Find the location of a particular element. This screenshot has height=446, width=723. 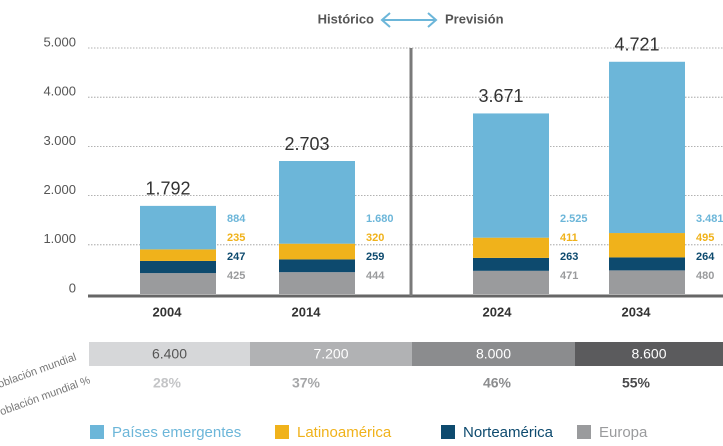

share-label: 46% is located at coordinates (497, 383).